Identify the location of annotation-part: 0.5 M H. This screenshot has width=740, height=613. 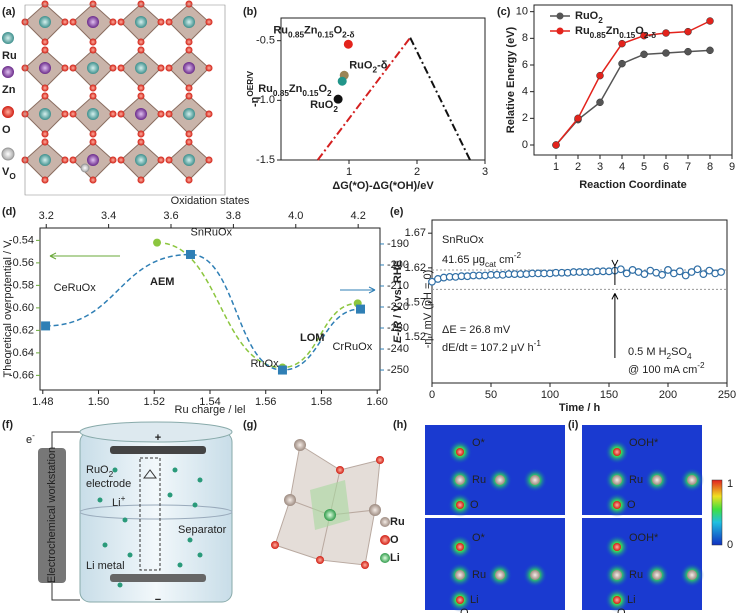
(647, 352).